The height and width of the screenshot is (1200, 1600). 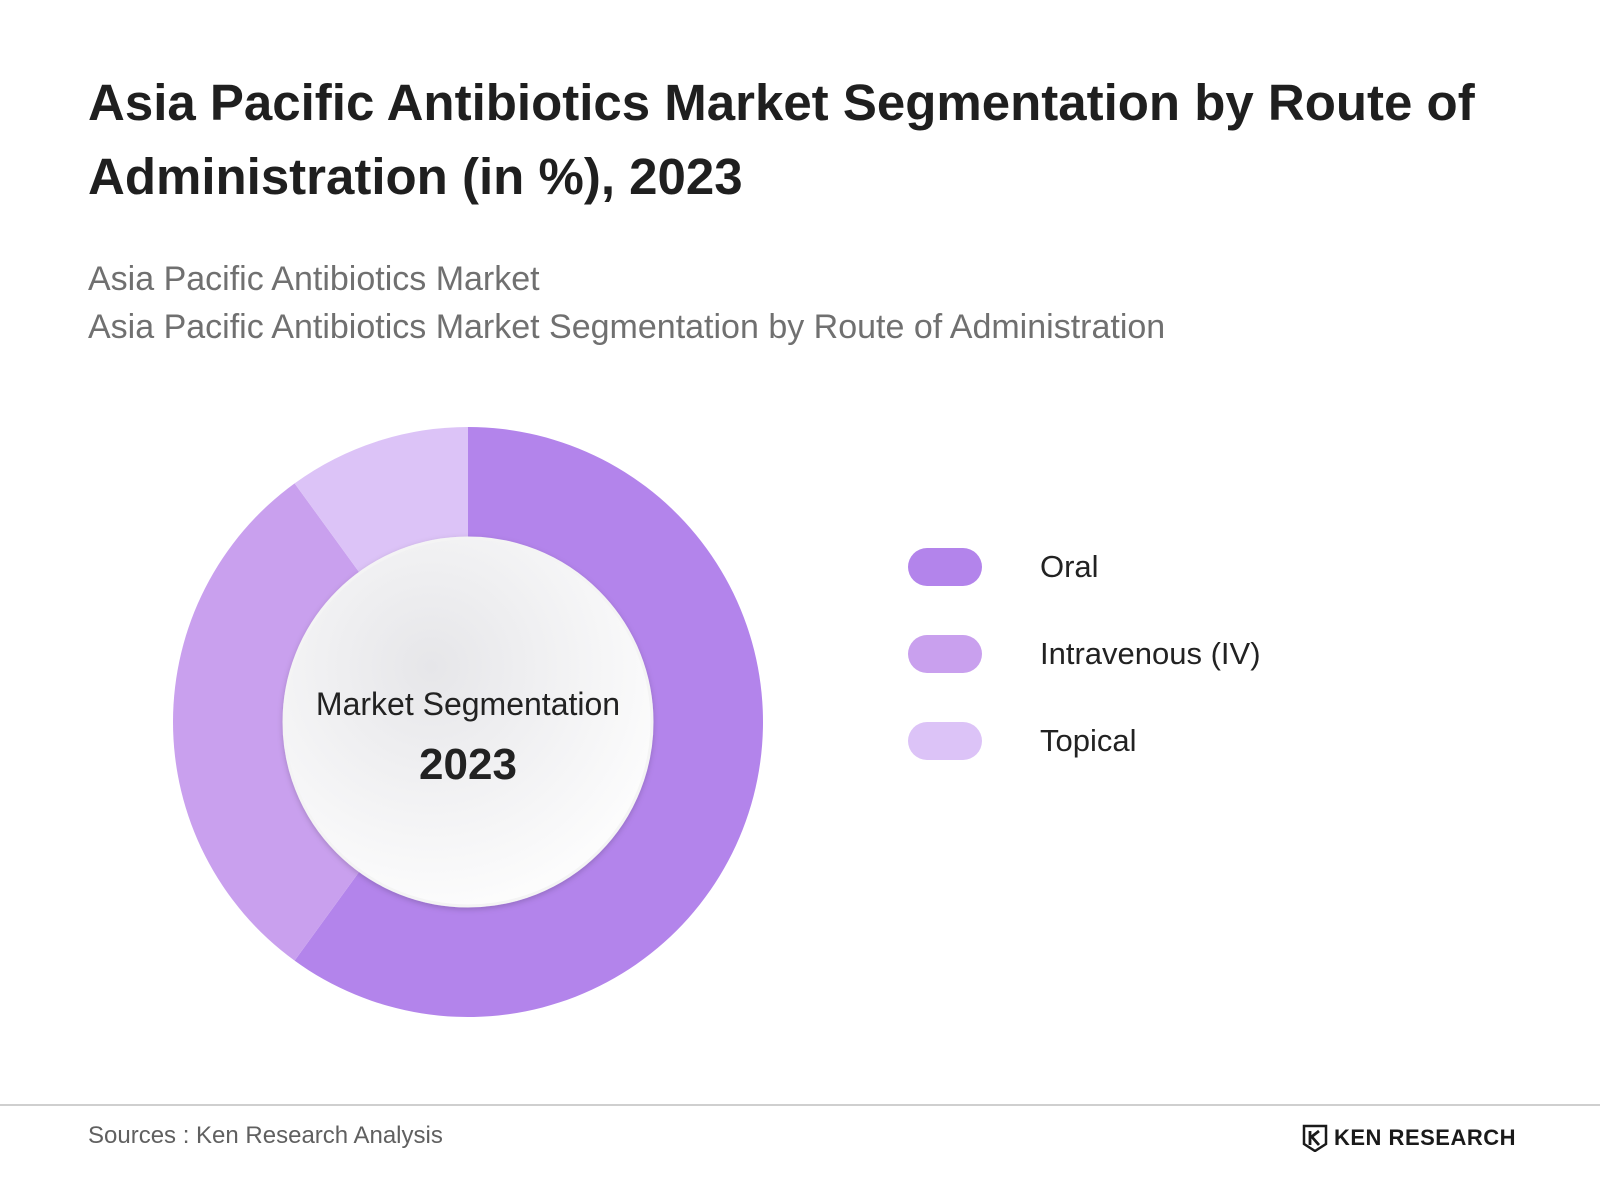 I want to click on legend-label: Topical, so click(x=1088, y=740).